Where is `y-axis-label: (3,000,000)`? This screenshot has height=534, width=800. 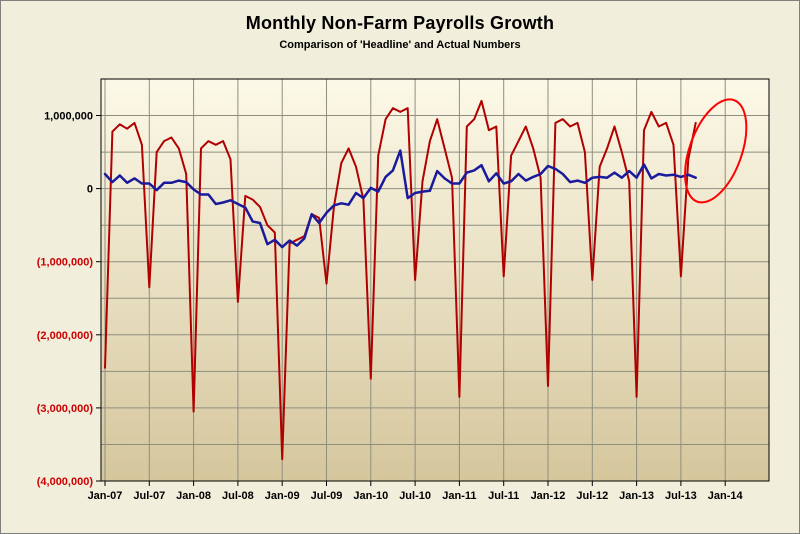
y-axis-label: (3,000,000) is located at coordinates (65, 409).